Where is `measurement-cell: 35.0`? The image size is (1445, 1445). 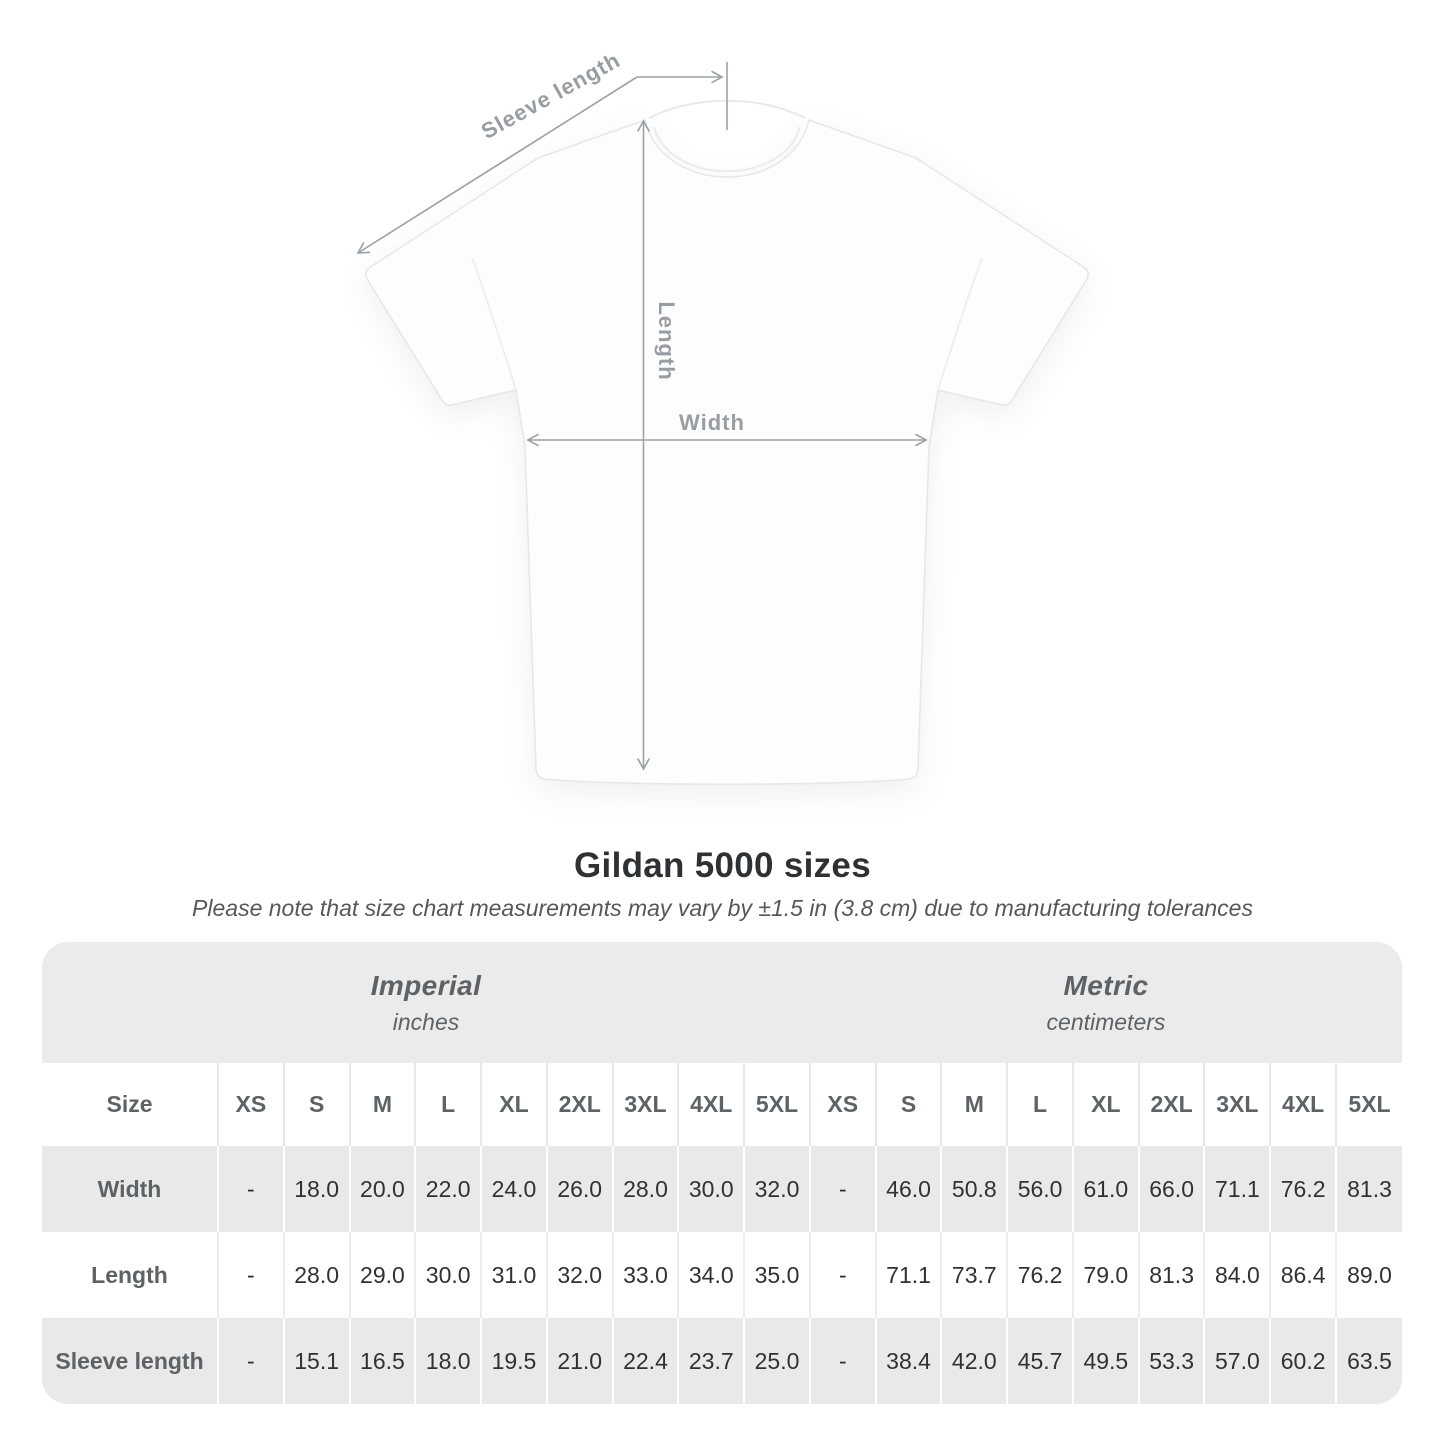
measurement-cell: 35.0 is located at coordinates (776, 1275).